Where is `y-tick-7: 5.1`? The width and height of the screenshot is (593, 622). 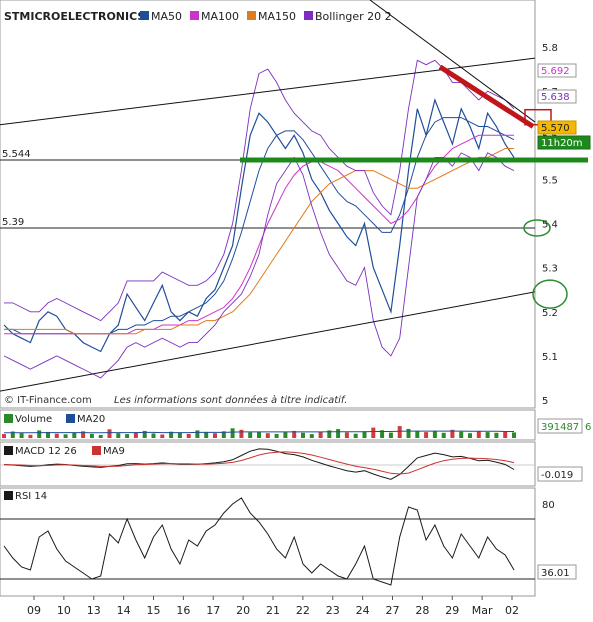
y-tick-7: 5.1 is located at coordinates (550, 357).